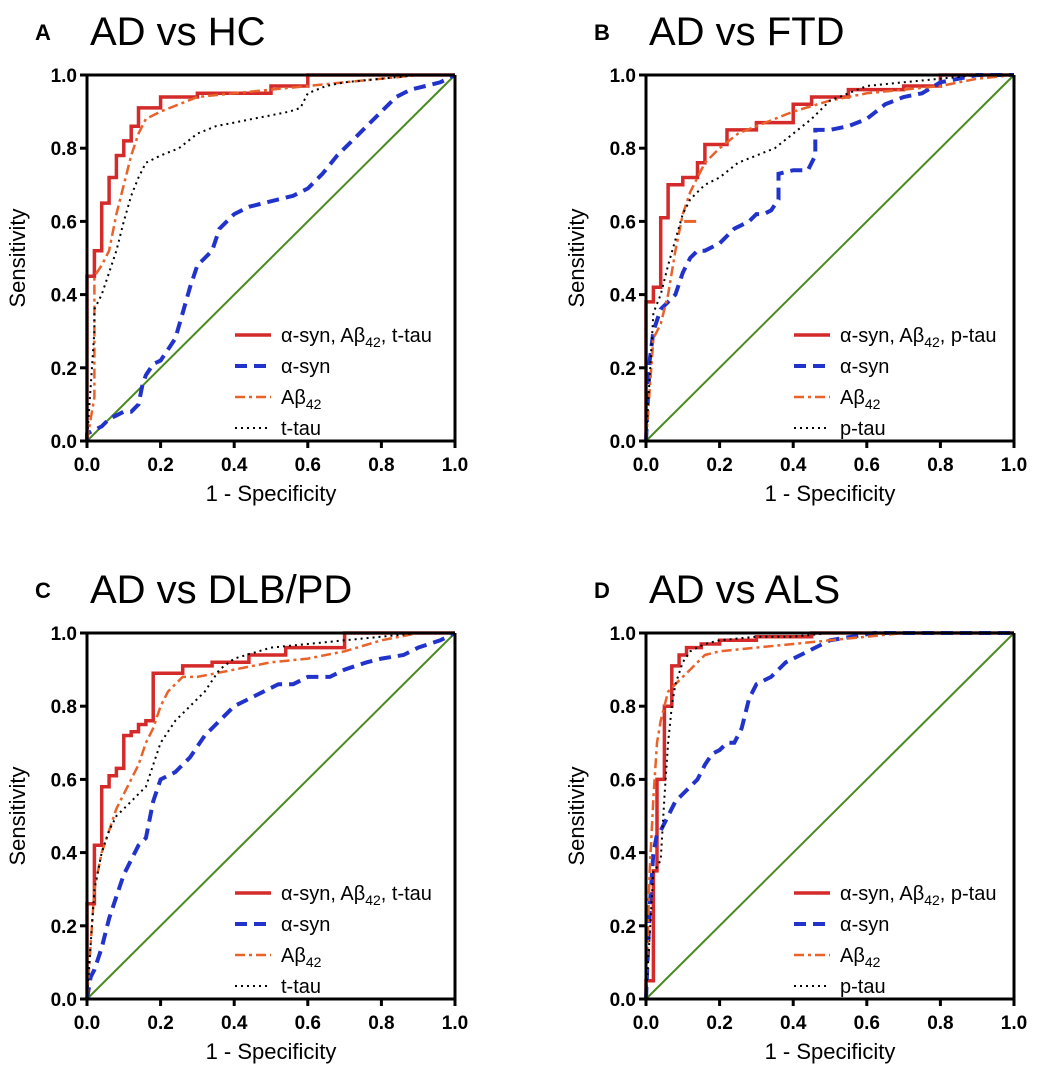  Describe the element at coordinates (221, 590) in the screenshot. I see `panel-title: AD vs DLB/PD` at that location.